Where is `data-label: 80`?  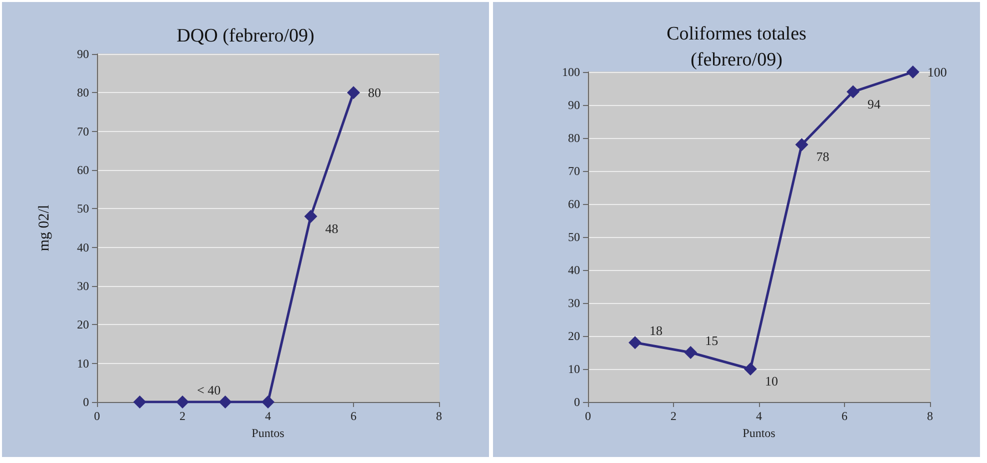 data-label: 80 is located at coordinates (374, 92).